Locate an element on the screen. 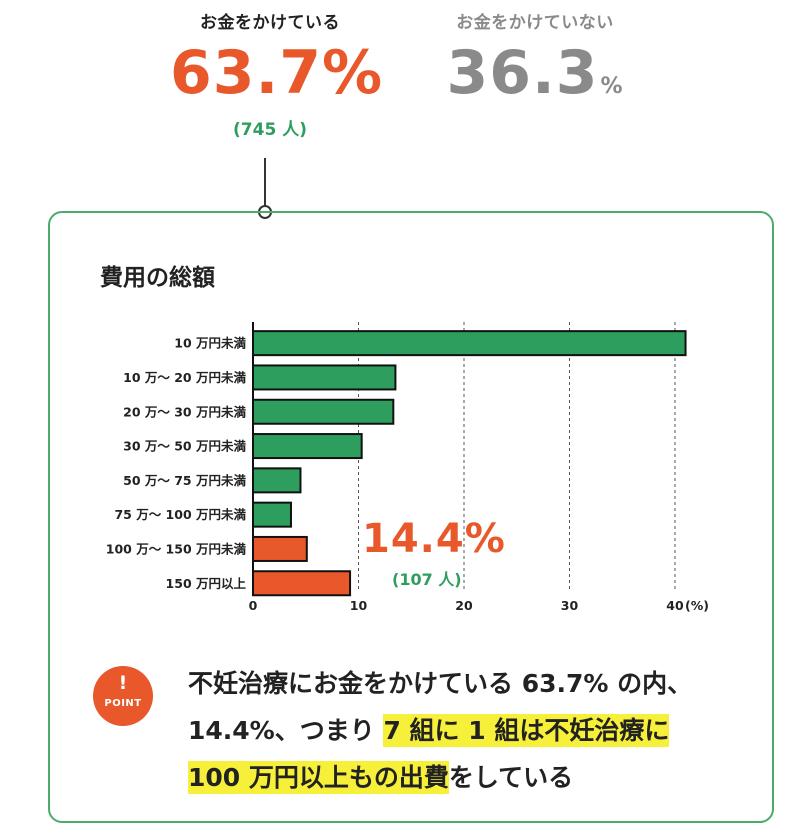 The height and width of the screenshot is (840, 812). x-tick-label-0: 0 is located at coordinates (253, 605).